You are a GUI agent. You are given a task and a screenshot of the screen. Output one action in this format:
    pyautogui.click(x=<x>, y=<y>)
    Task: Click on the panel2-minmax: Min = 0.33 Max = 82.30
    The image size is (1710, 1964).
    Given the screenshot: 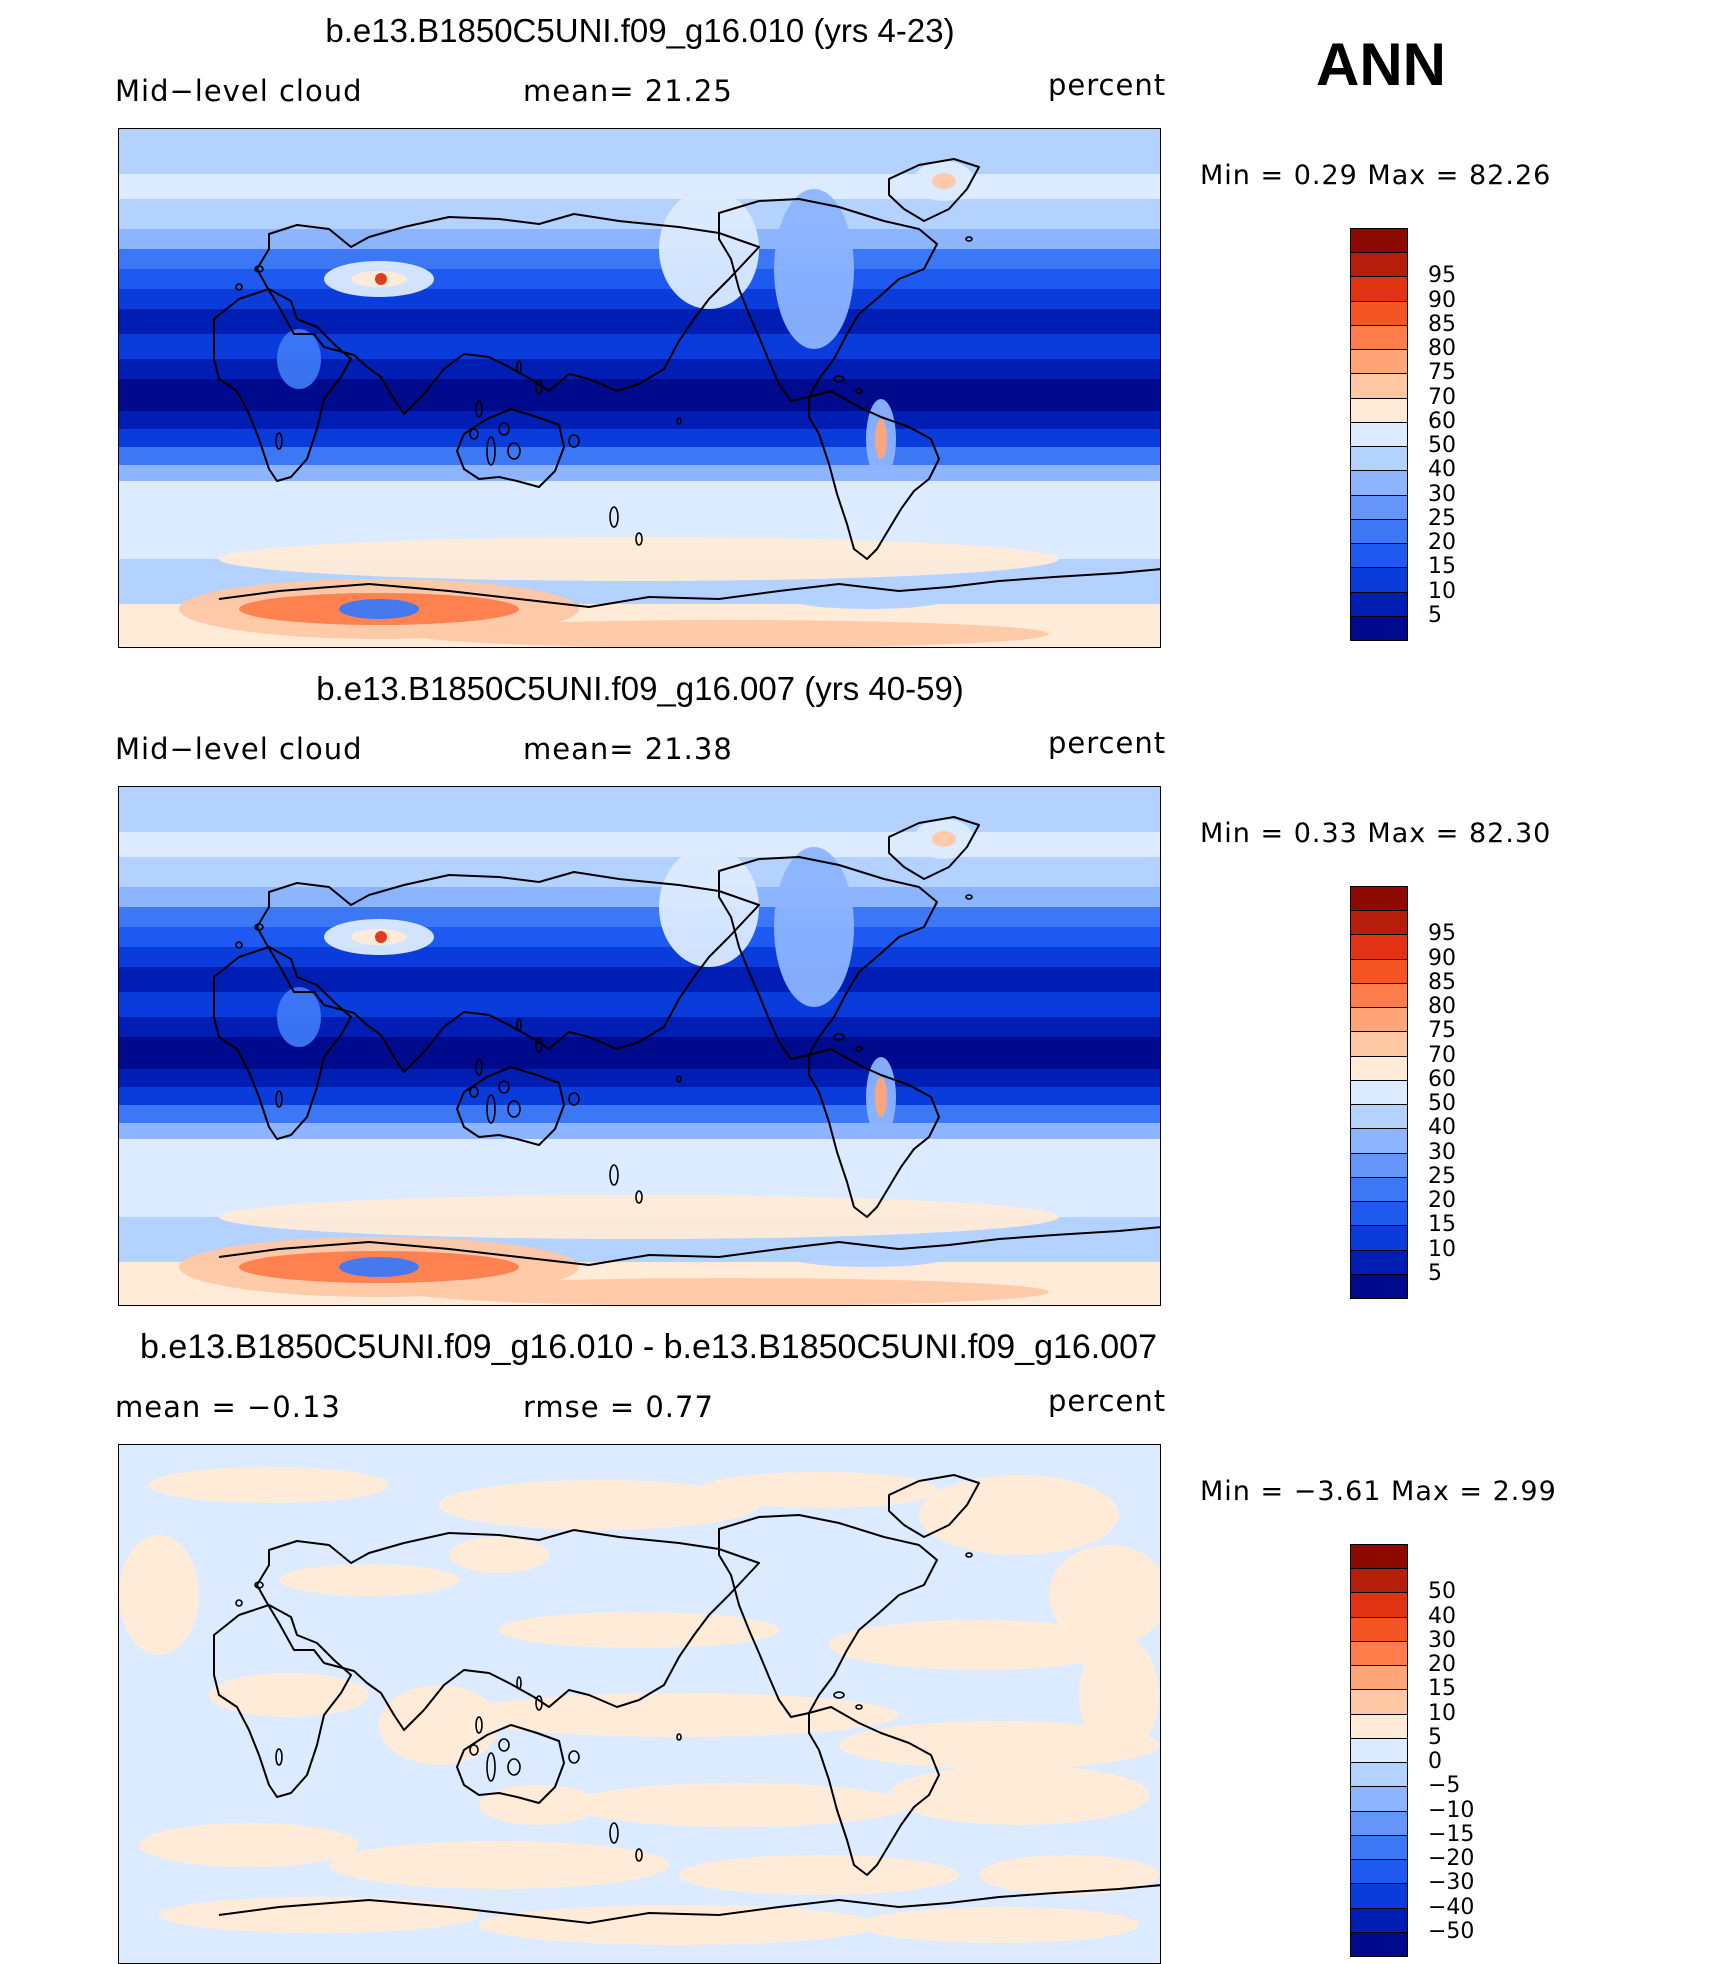 What is the action you would take?
    pyautogui.click(x=1376, y=833)
    